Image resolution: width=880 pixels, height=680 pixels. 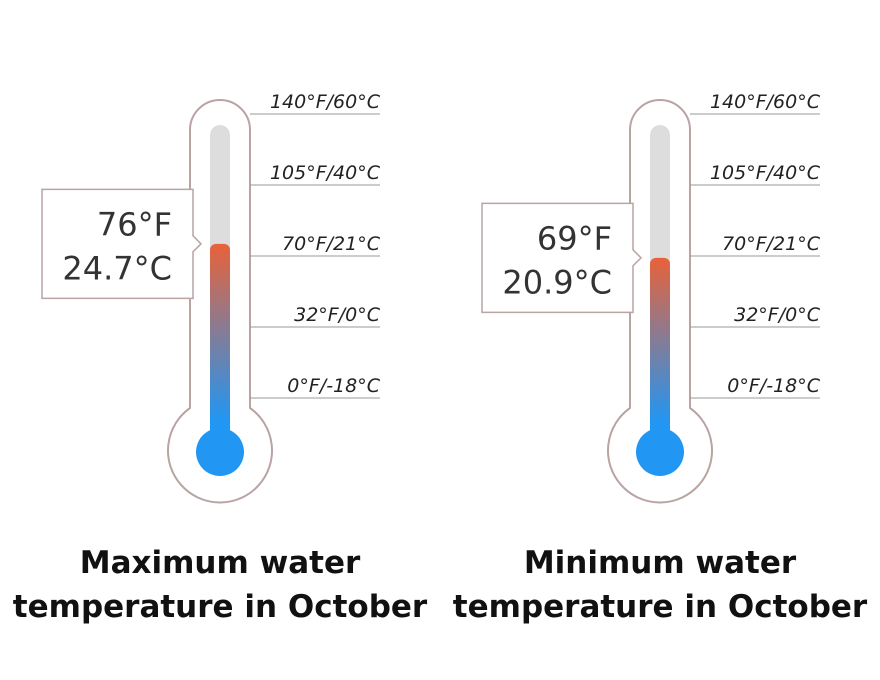 I want to click on value-label-alt: 24.7°C, so click(x=117, y=268).